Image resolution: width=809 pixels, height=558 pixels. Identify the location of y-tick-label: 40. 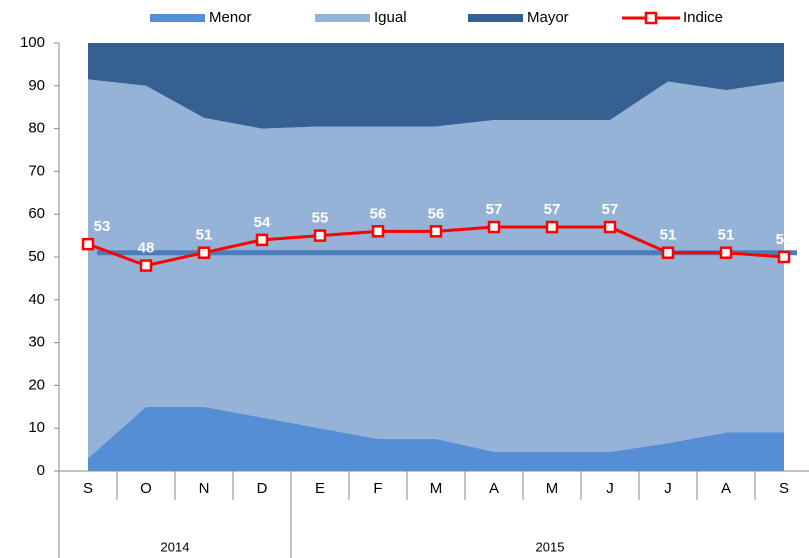
(36, 299).